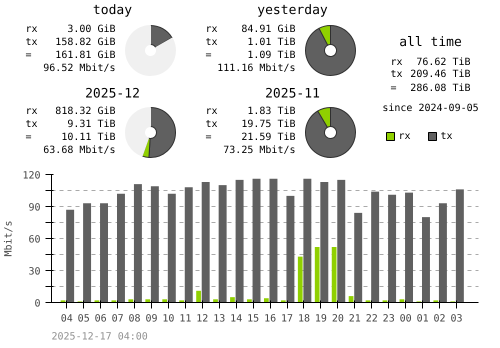 This screenshot has height=348, width=500. What do you see at coordinates (251, 124) in the screenshot?
I see `text: tx 19.75 TiB` at bounding box center [251, 124].